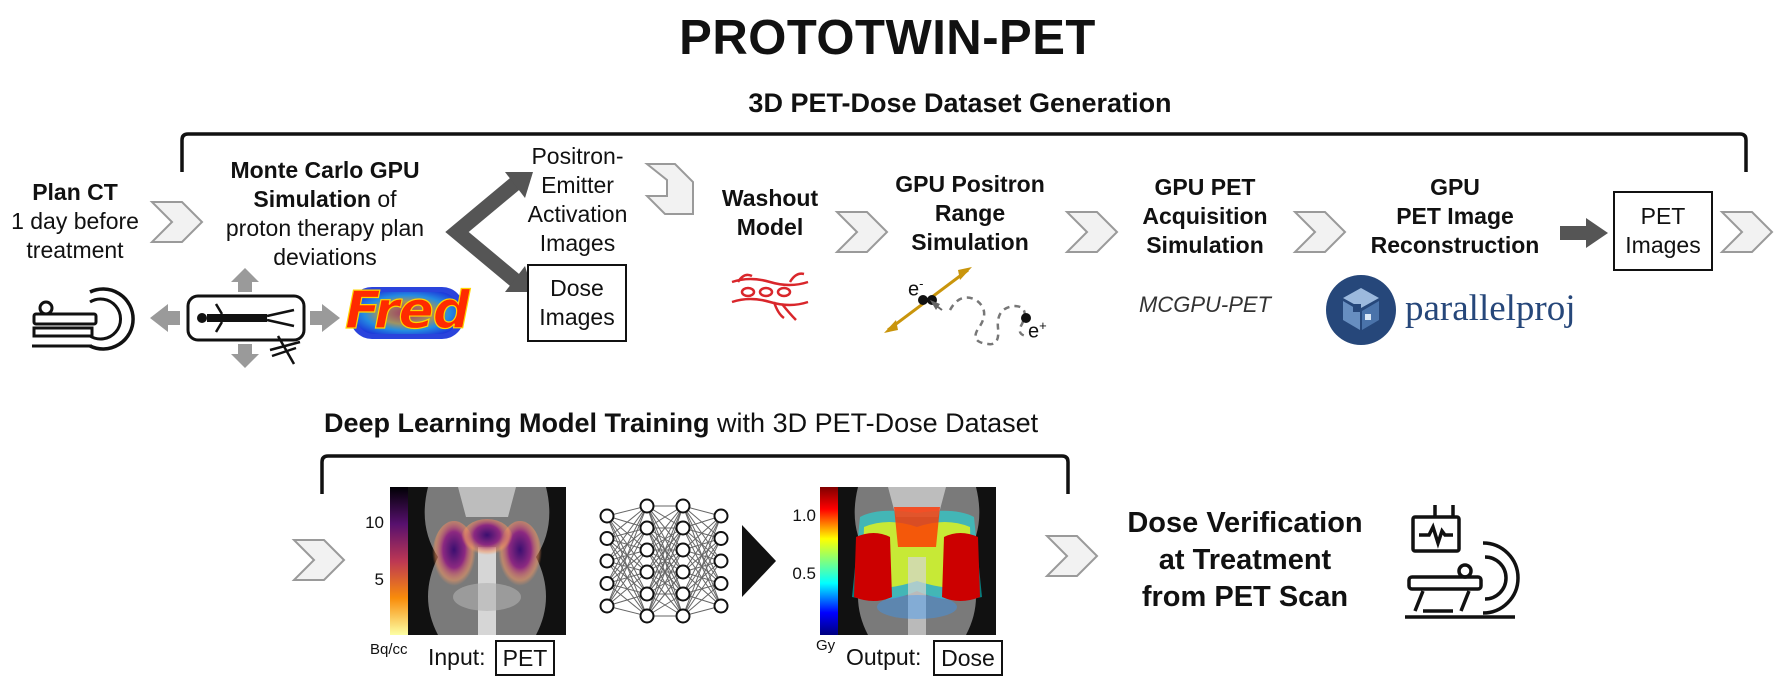  Describe the element at coordinates (325, 257) in the screenshot. I see `monte-carlo-line4: deviations` at that location.